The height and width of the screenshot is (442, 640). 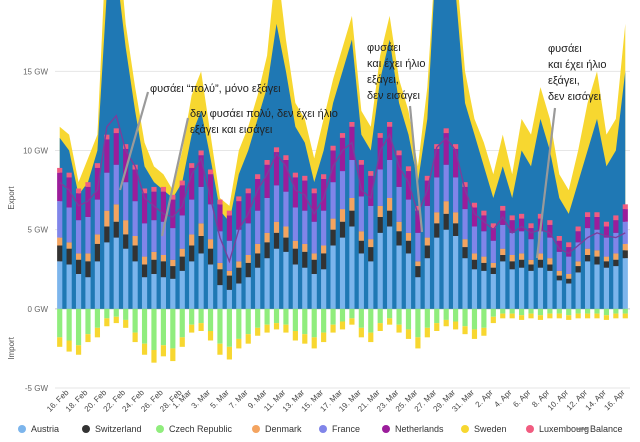 What do you see at coordinates (413, 429) in the screenshot?
I see `legend-item: Netherlands` at bounding box center [413, 429].